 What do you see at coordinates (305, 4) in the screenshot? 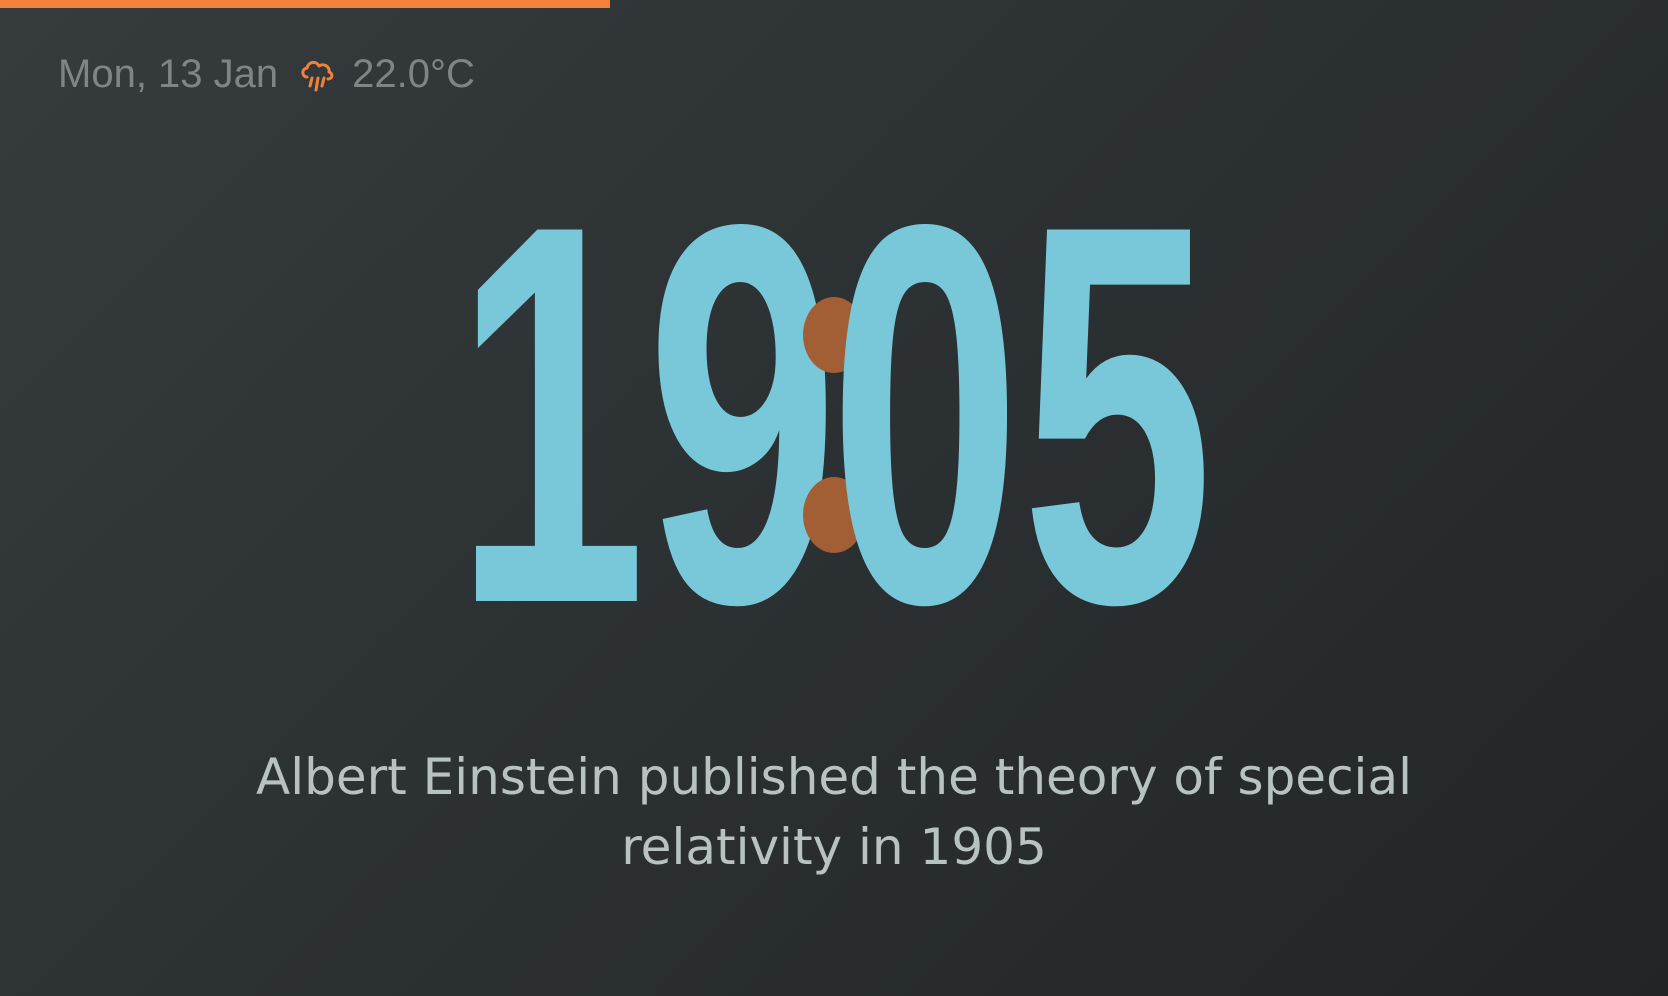
I see `progress-bar-fill` at bounding box center [305, 4].